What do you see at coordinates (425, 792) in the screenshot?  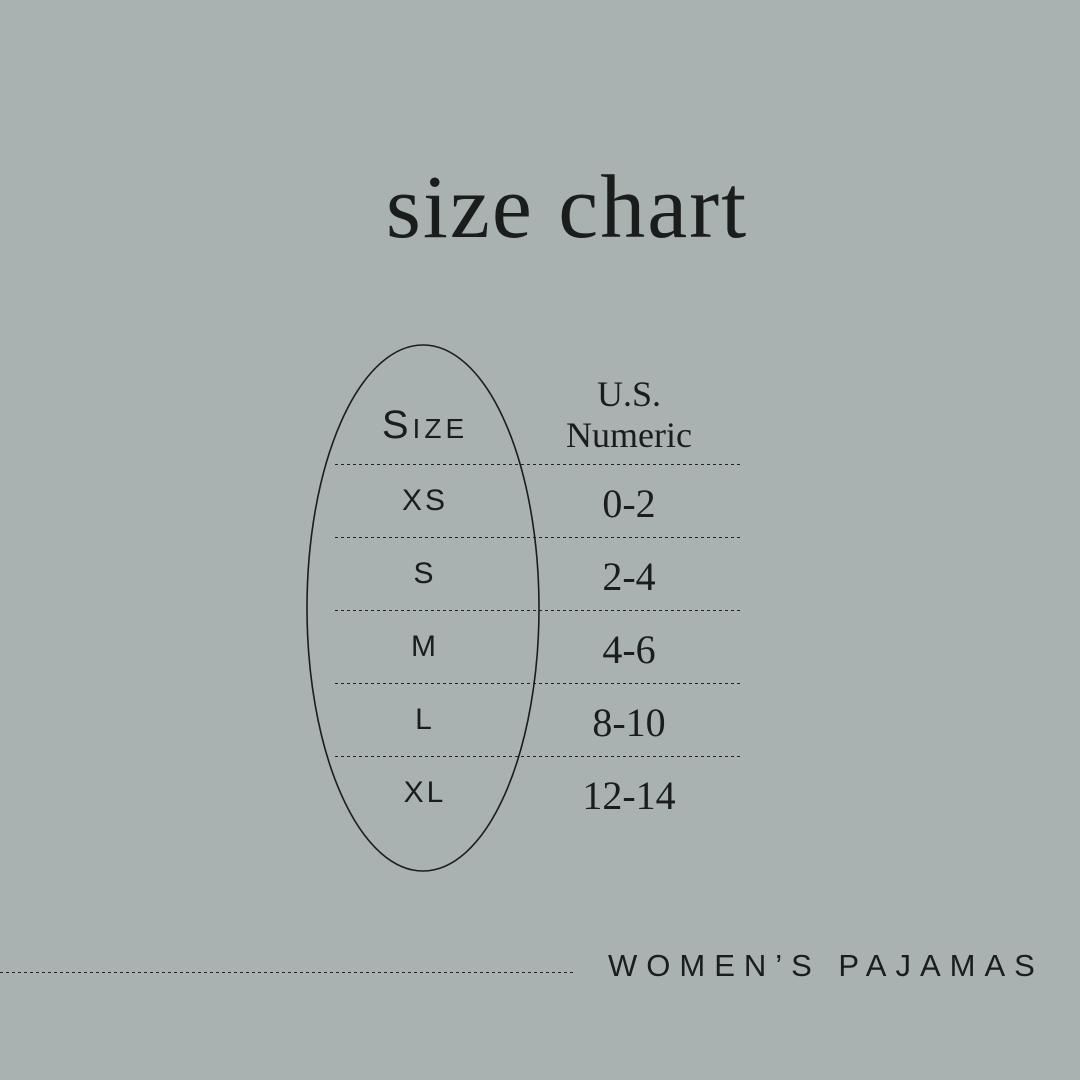 I see `size-cell: XL` at bounding box center [425, 792].